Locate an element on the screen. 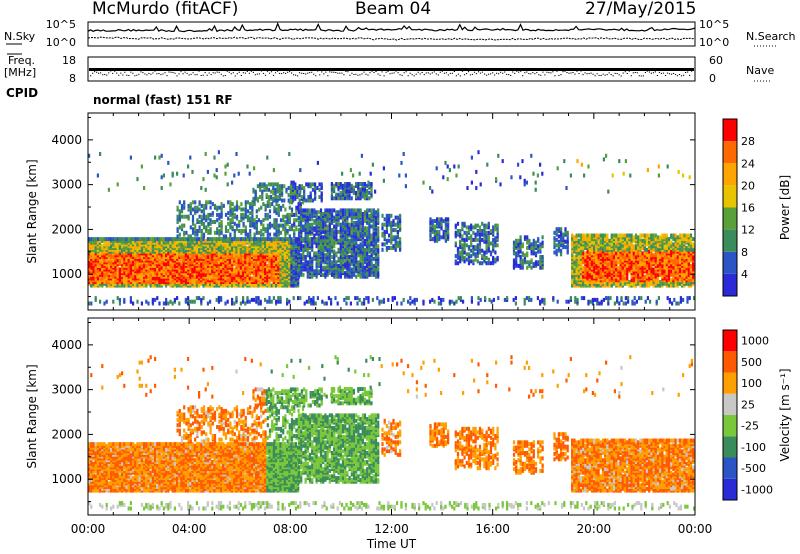  freq-label: Freq. is located at coordinates (22, 60).